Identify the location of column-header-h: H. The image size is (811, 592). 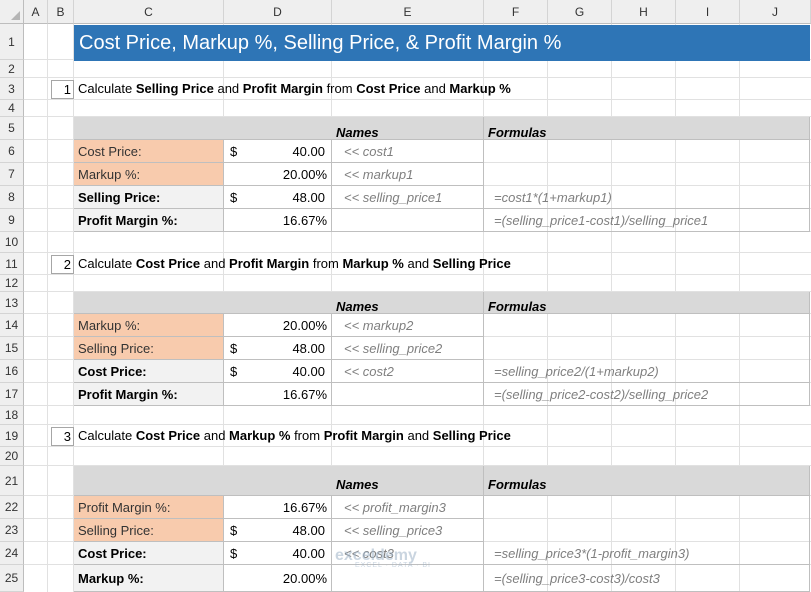
(644, 12).